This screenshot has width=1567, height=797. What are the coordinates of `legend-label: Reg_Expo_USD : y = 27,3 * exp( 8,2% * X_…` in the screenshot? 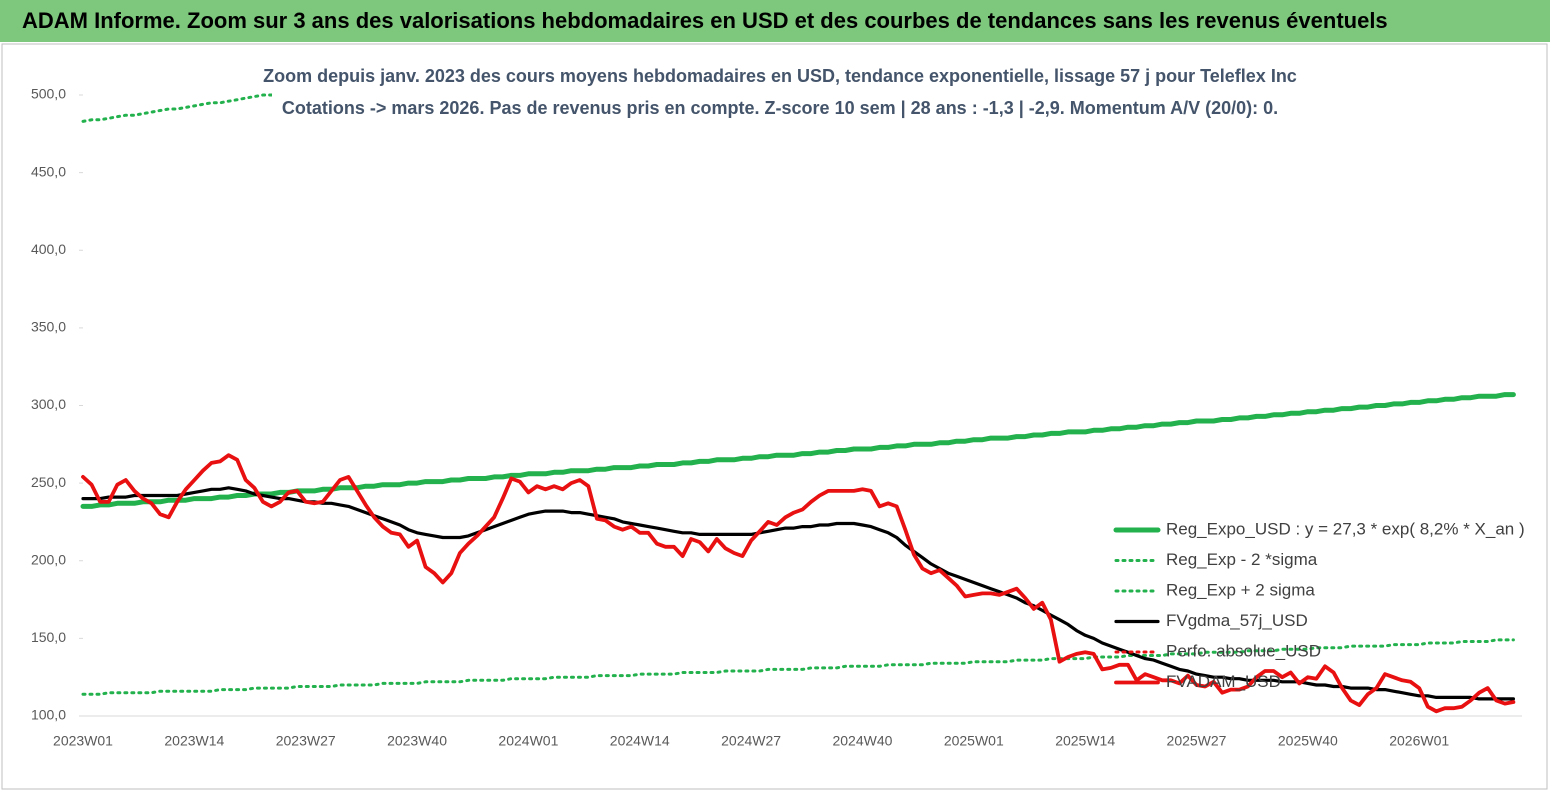 It's located at (1345, 528).